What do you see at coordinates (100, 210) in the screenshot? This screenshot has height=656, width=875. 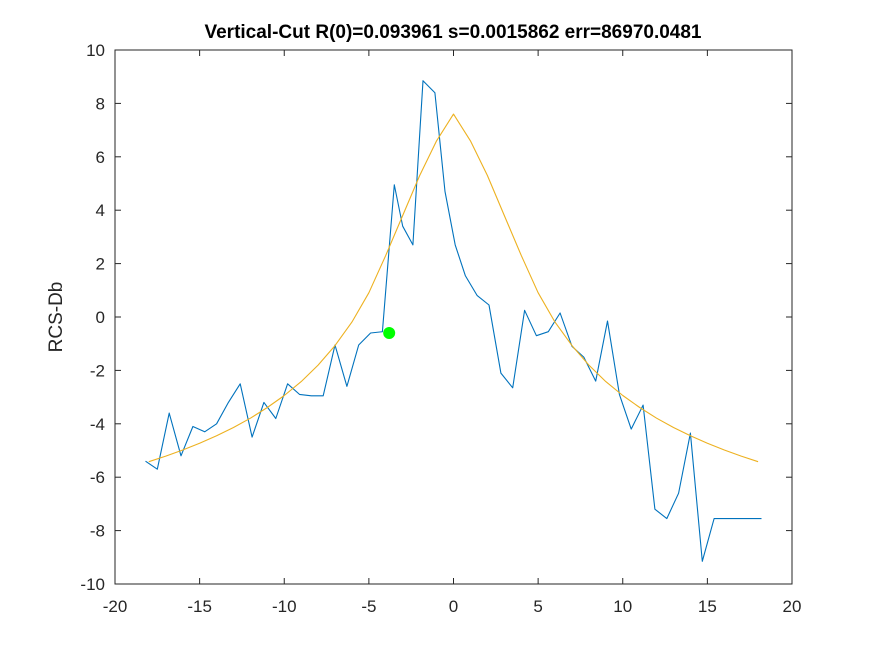 I see `y-tick-label: 4` at bounding box center [100, 210].